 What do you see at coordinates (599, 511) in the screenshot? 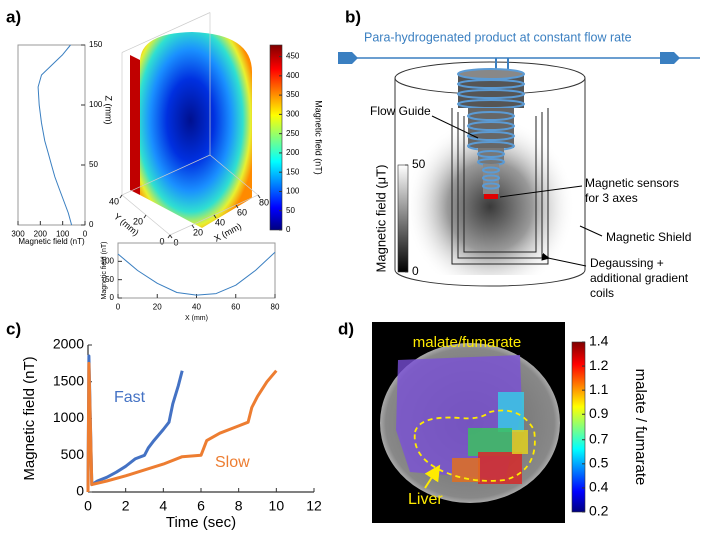
I see `colorbar-tick-label: 0.2` at bounding box center [599, 511].